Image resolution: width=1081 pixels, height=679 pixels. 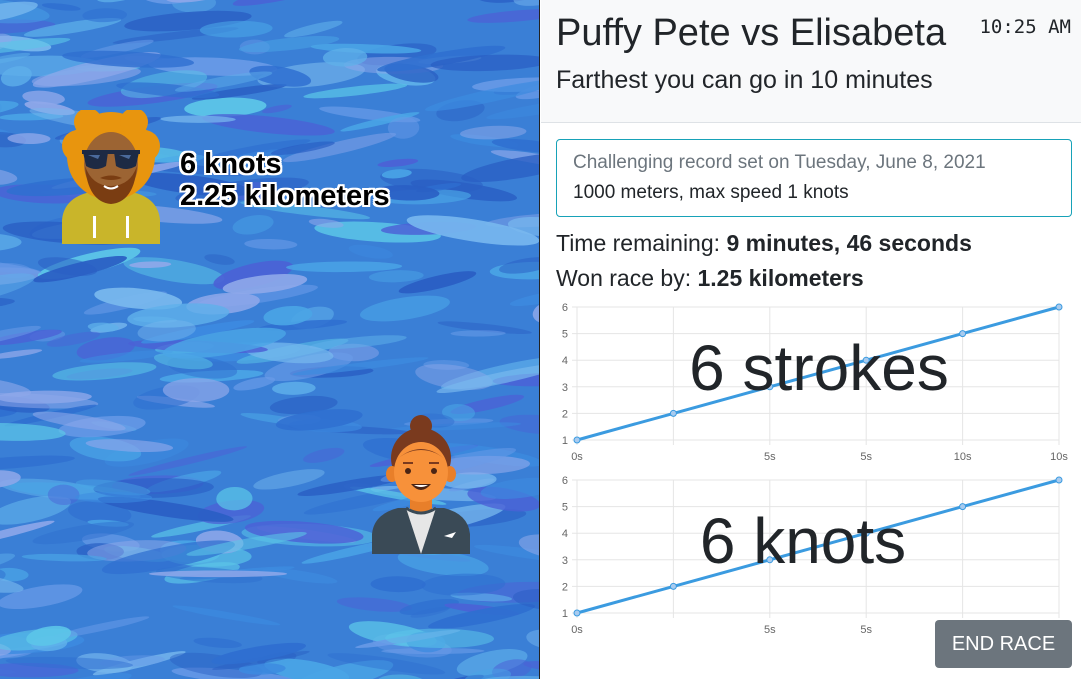 I want to click on record-detail: 1000 meters, max speed 1 knots, so click(x=711, y=192).